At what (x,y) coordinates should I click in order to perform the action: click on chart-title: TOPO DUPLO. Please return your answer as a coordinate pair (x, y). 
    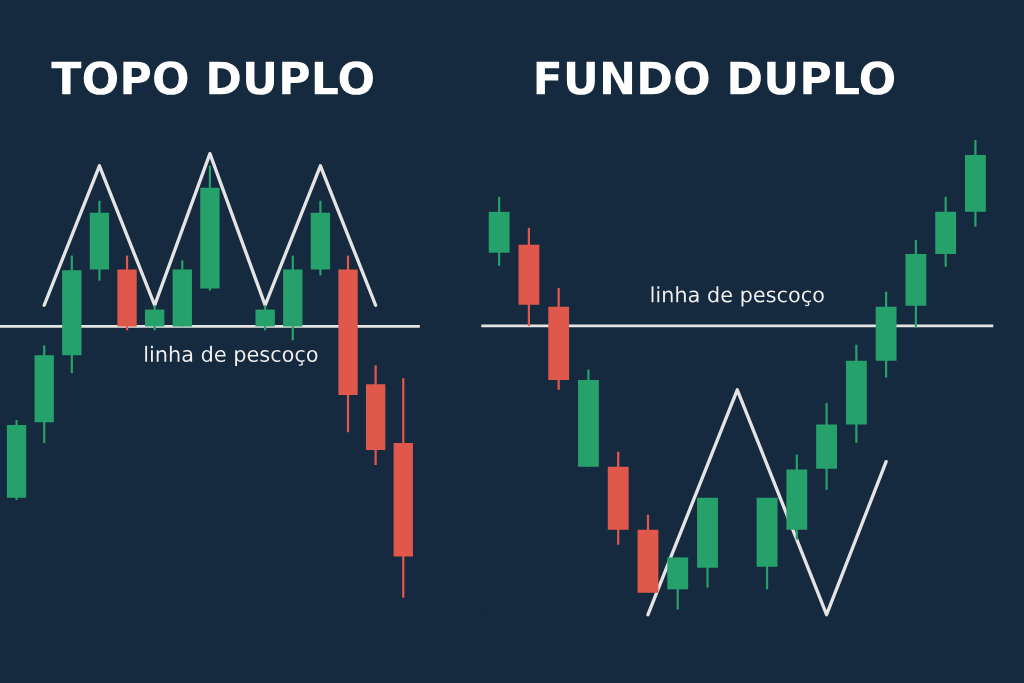
    Looking at the image, I should click on (212, 78).